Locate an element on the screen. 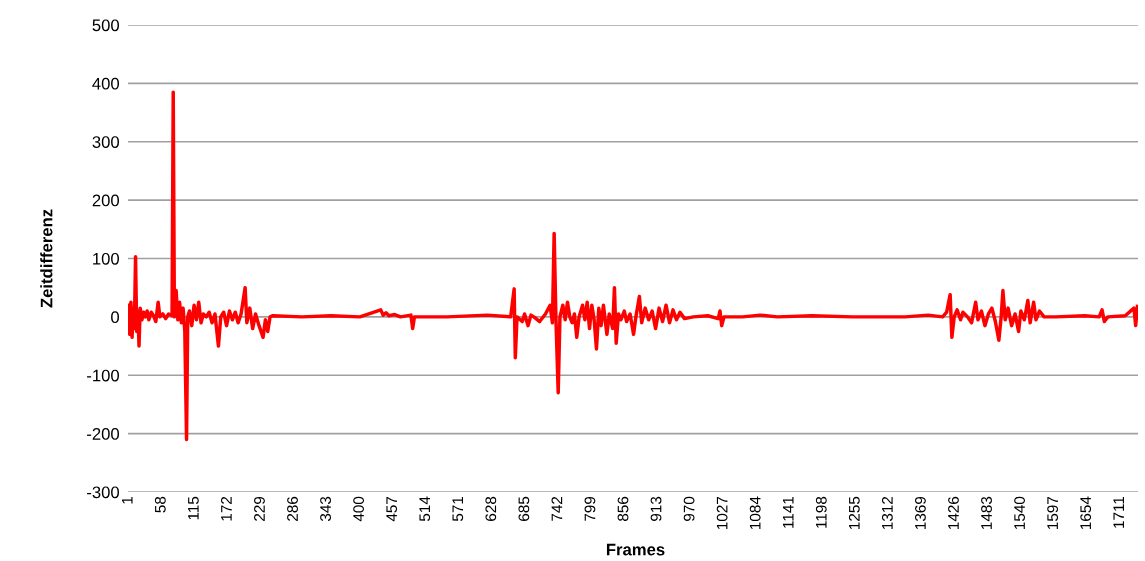  x-tick-label: 1 is located at coordinates (127, 500).